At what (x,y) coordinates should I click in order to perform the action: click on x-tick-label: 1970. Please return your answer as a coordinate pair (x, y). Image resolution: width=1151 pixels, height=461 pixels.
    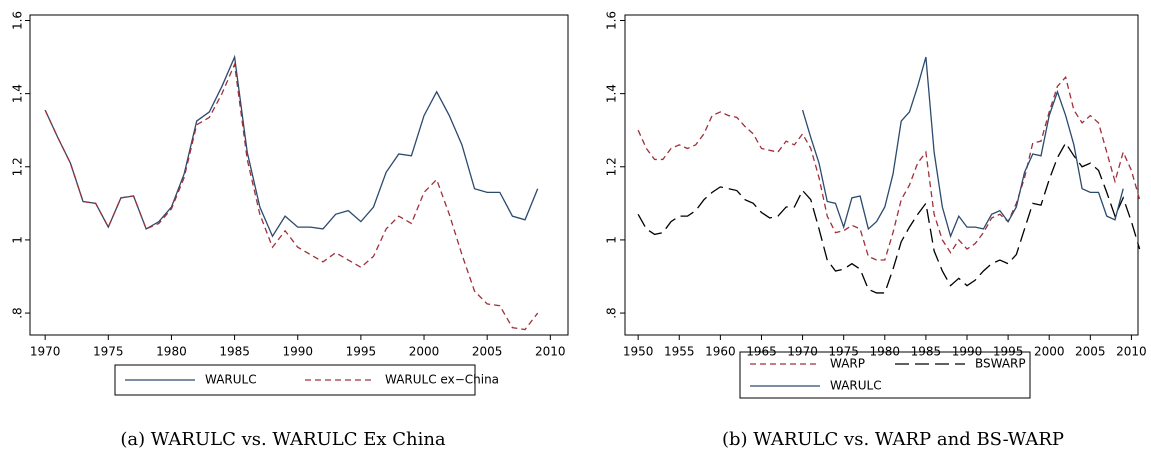
    Looking at the image, I should click on (45, 352).